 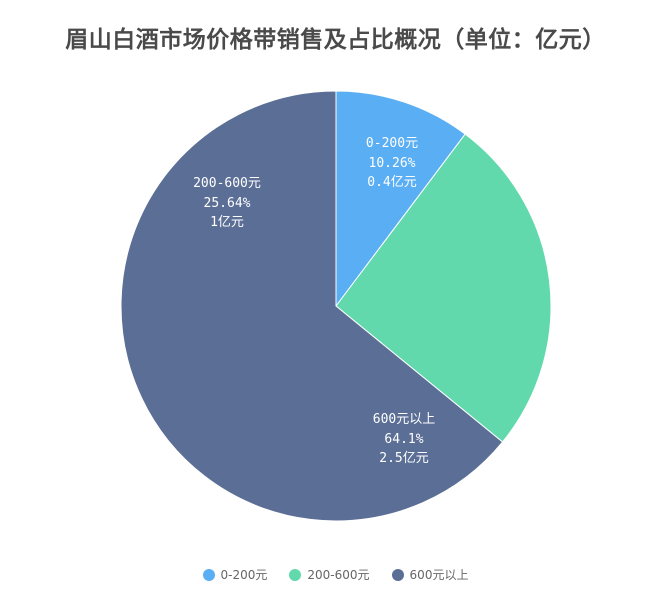 I want to click on legend-item-200-600: 200-600元, so click(x=329, y=574).